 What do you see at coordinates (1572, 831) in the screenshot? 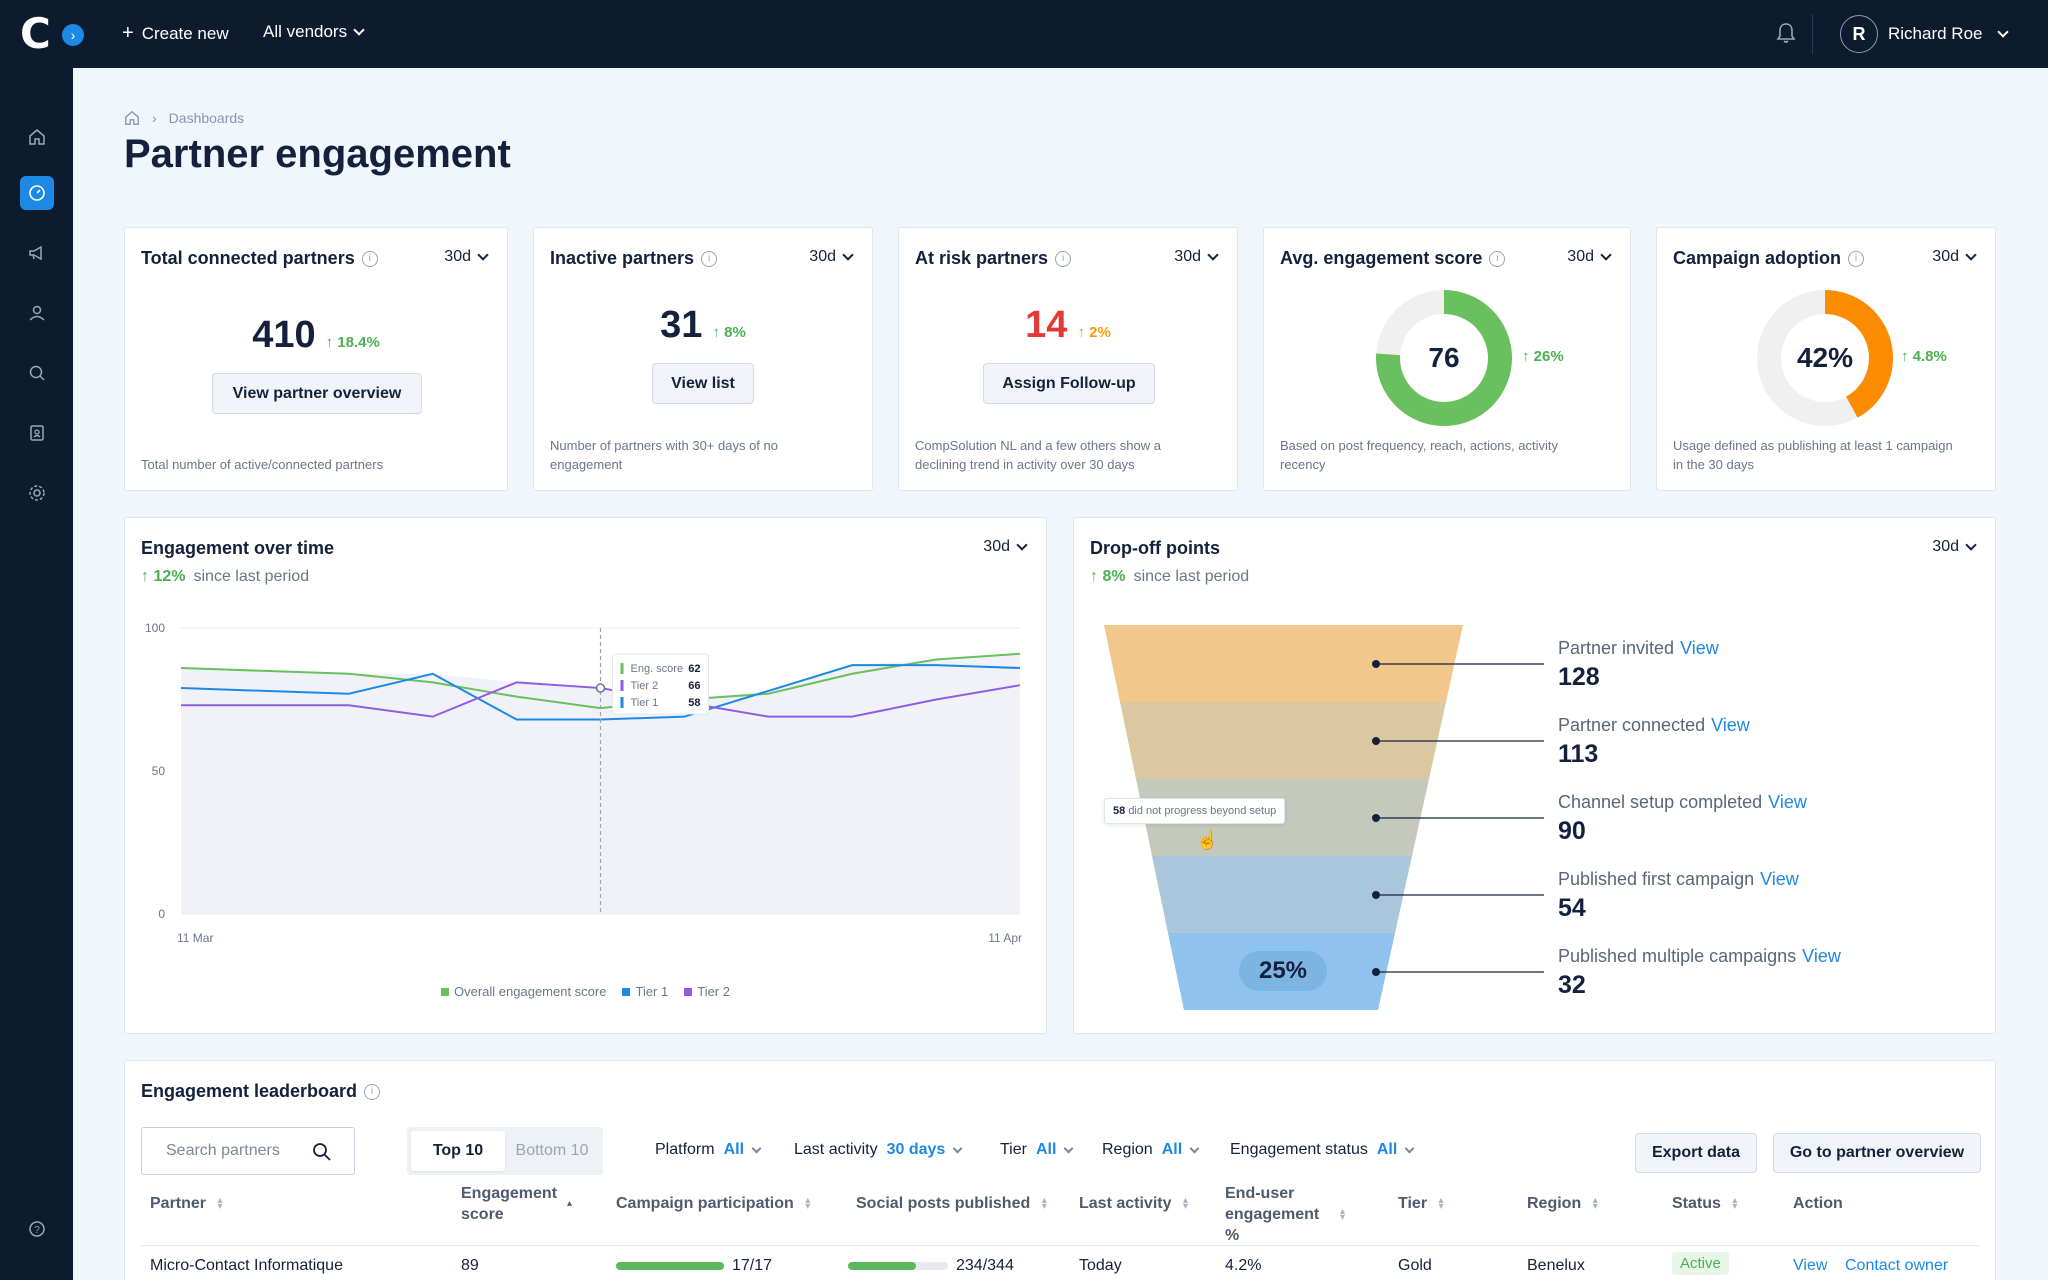
I see `stage-value: 90` at bounding box center [1572, 831].